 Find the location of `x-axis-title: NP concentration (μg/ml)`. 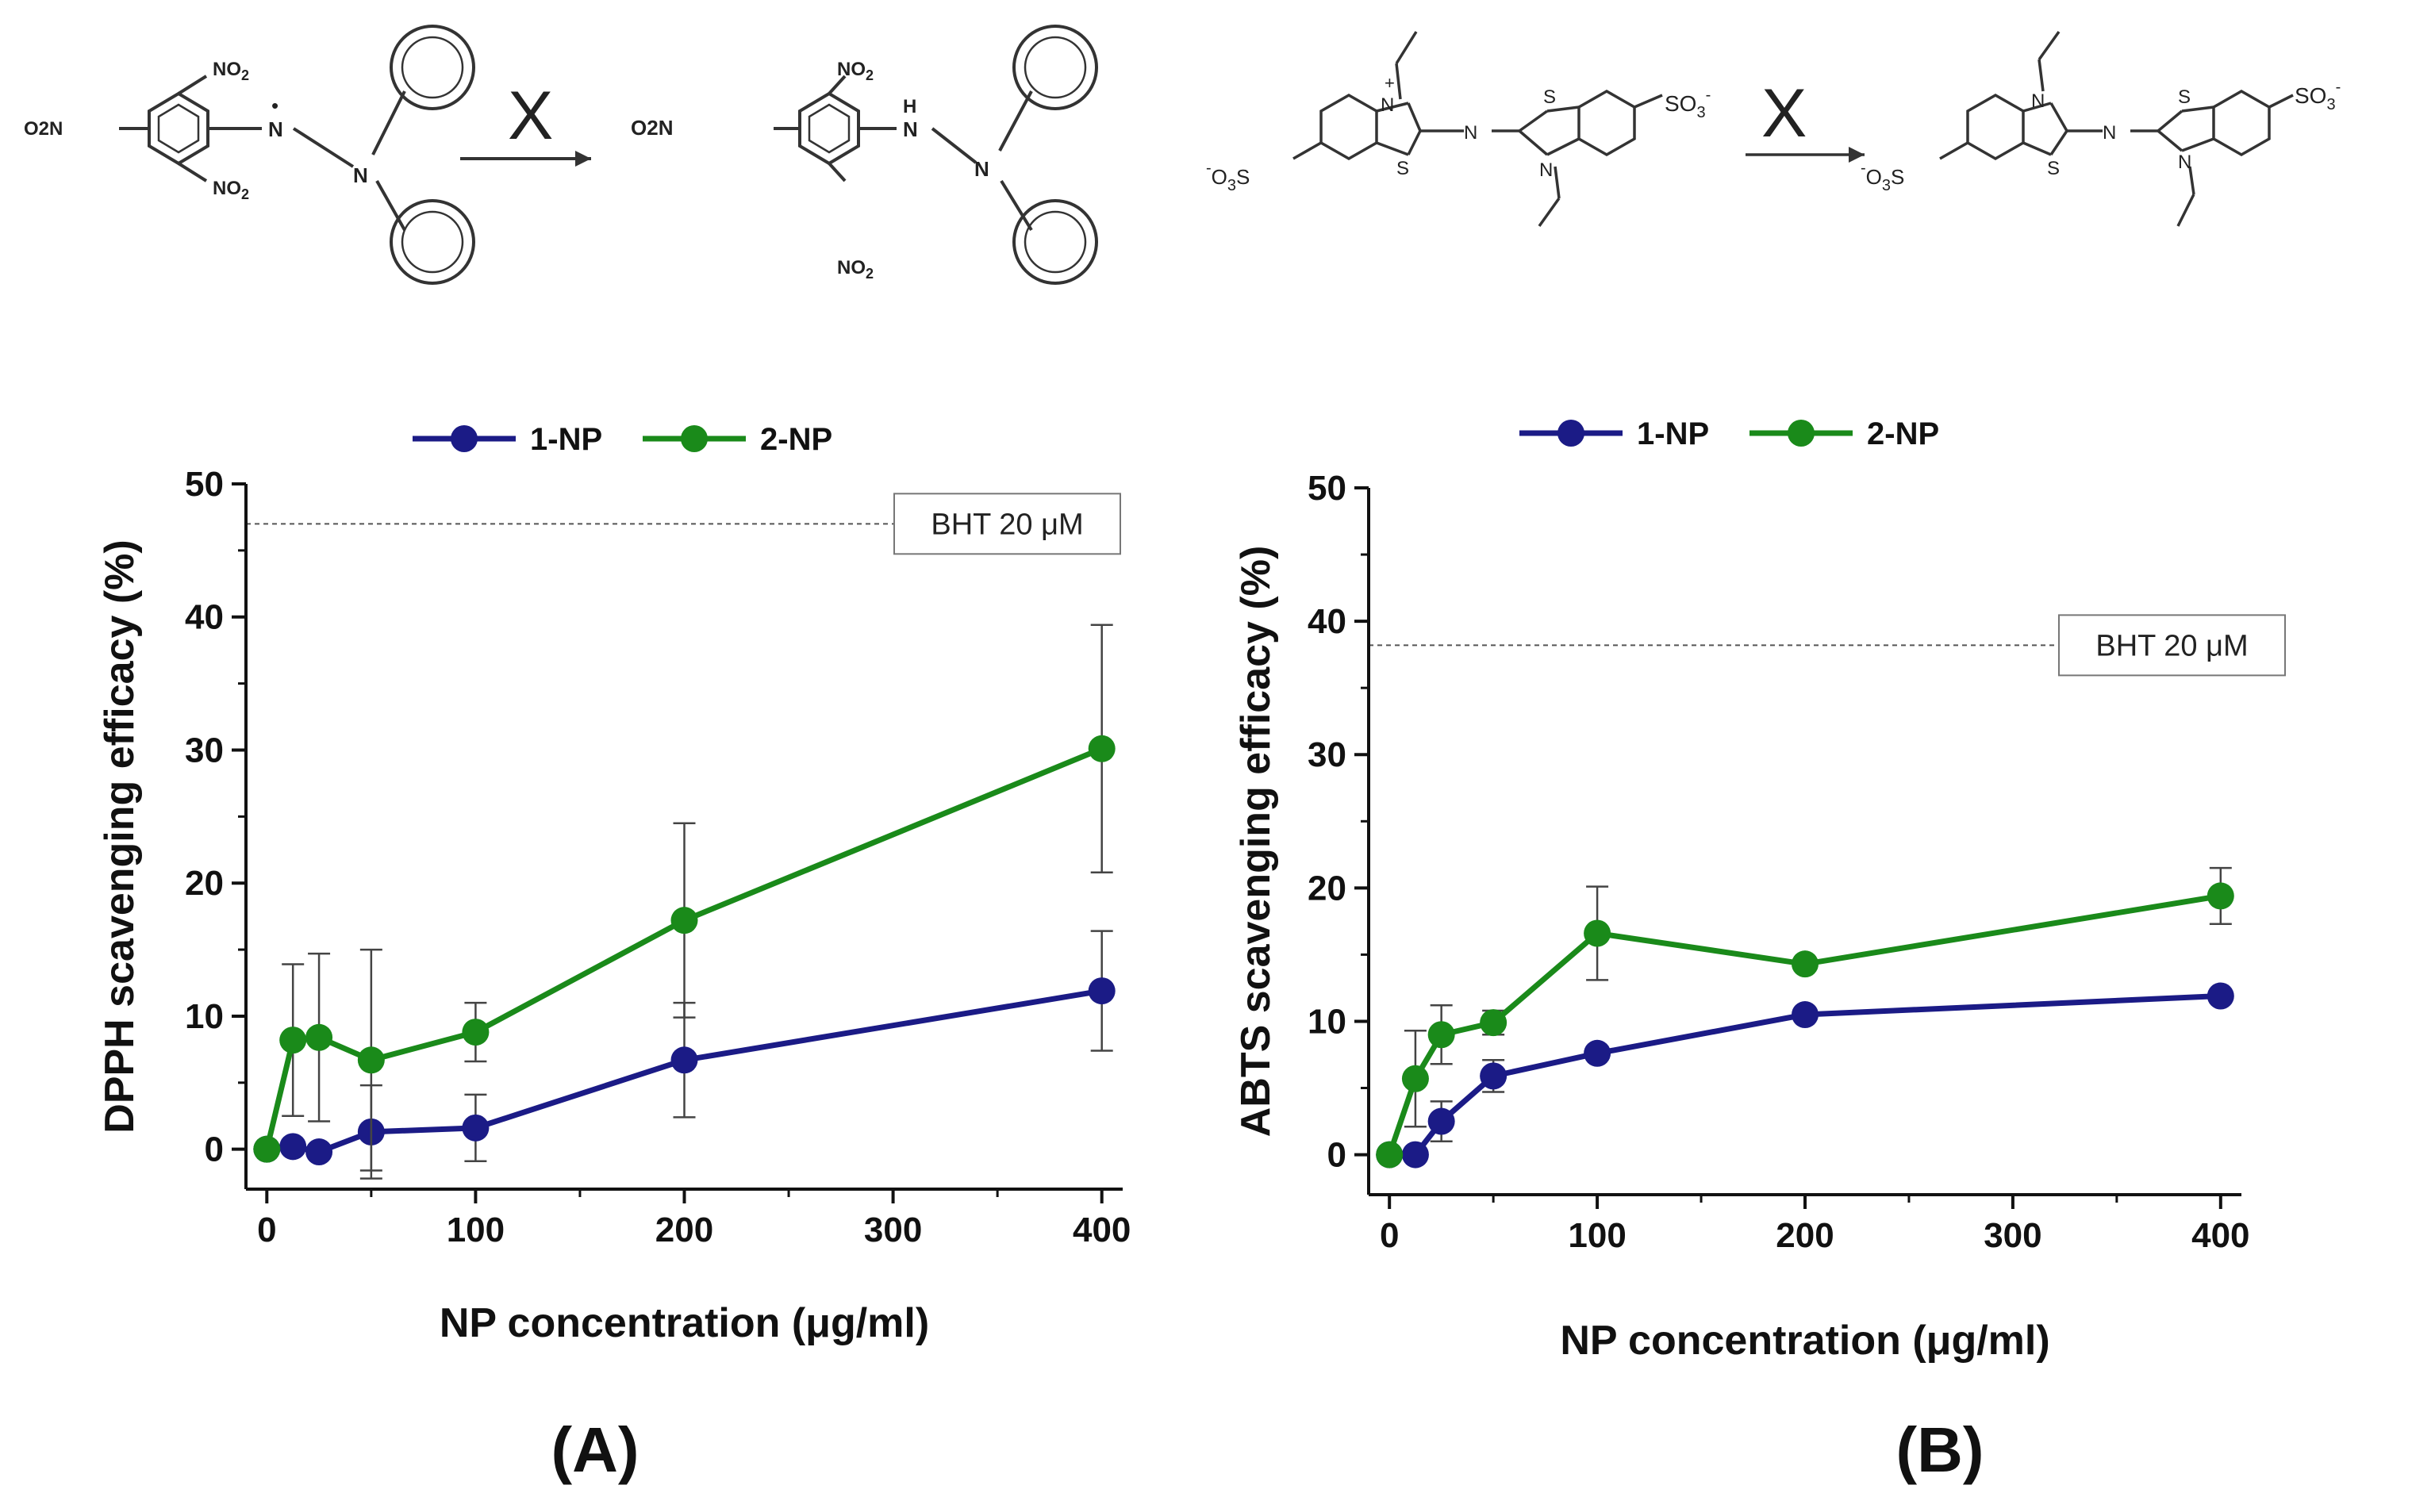

x-axis-title: NP concentration (μg/ml) is located at coordinates (684, 1323).